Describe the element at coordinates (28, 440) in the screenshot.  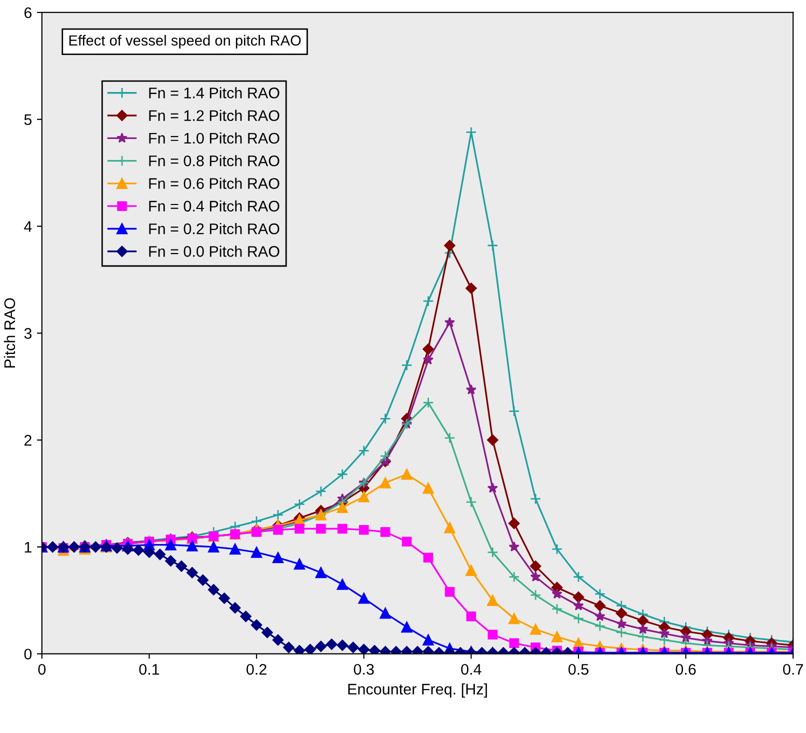
I see `y-tick-label: 2` at that location.